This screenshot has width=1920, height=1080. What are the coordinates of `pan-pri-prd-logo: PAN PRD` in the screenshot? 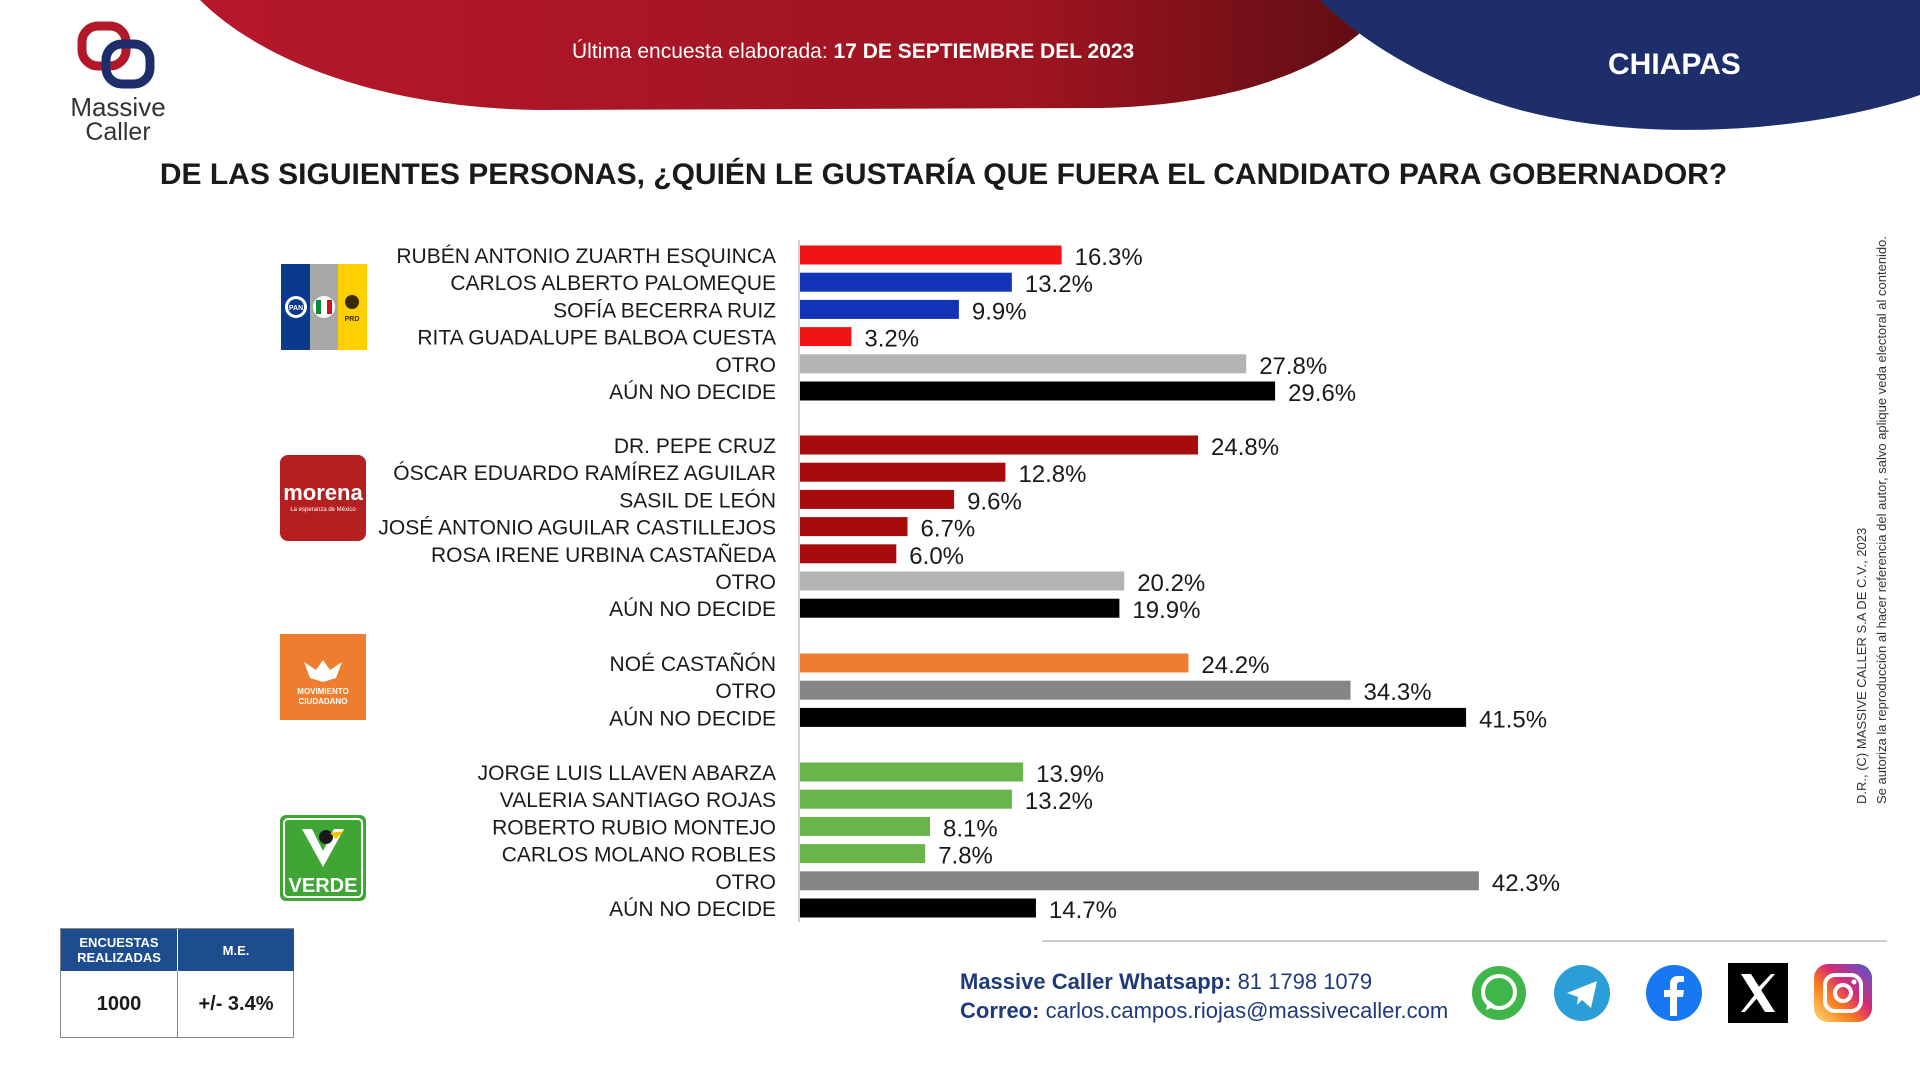 It's located at (324, 307).